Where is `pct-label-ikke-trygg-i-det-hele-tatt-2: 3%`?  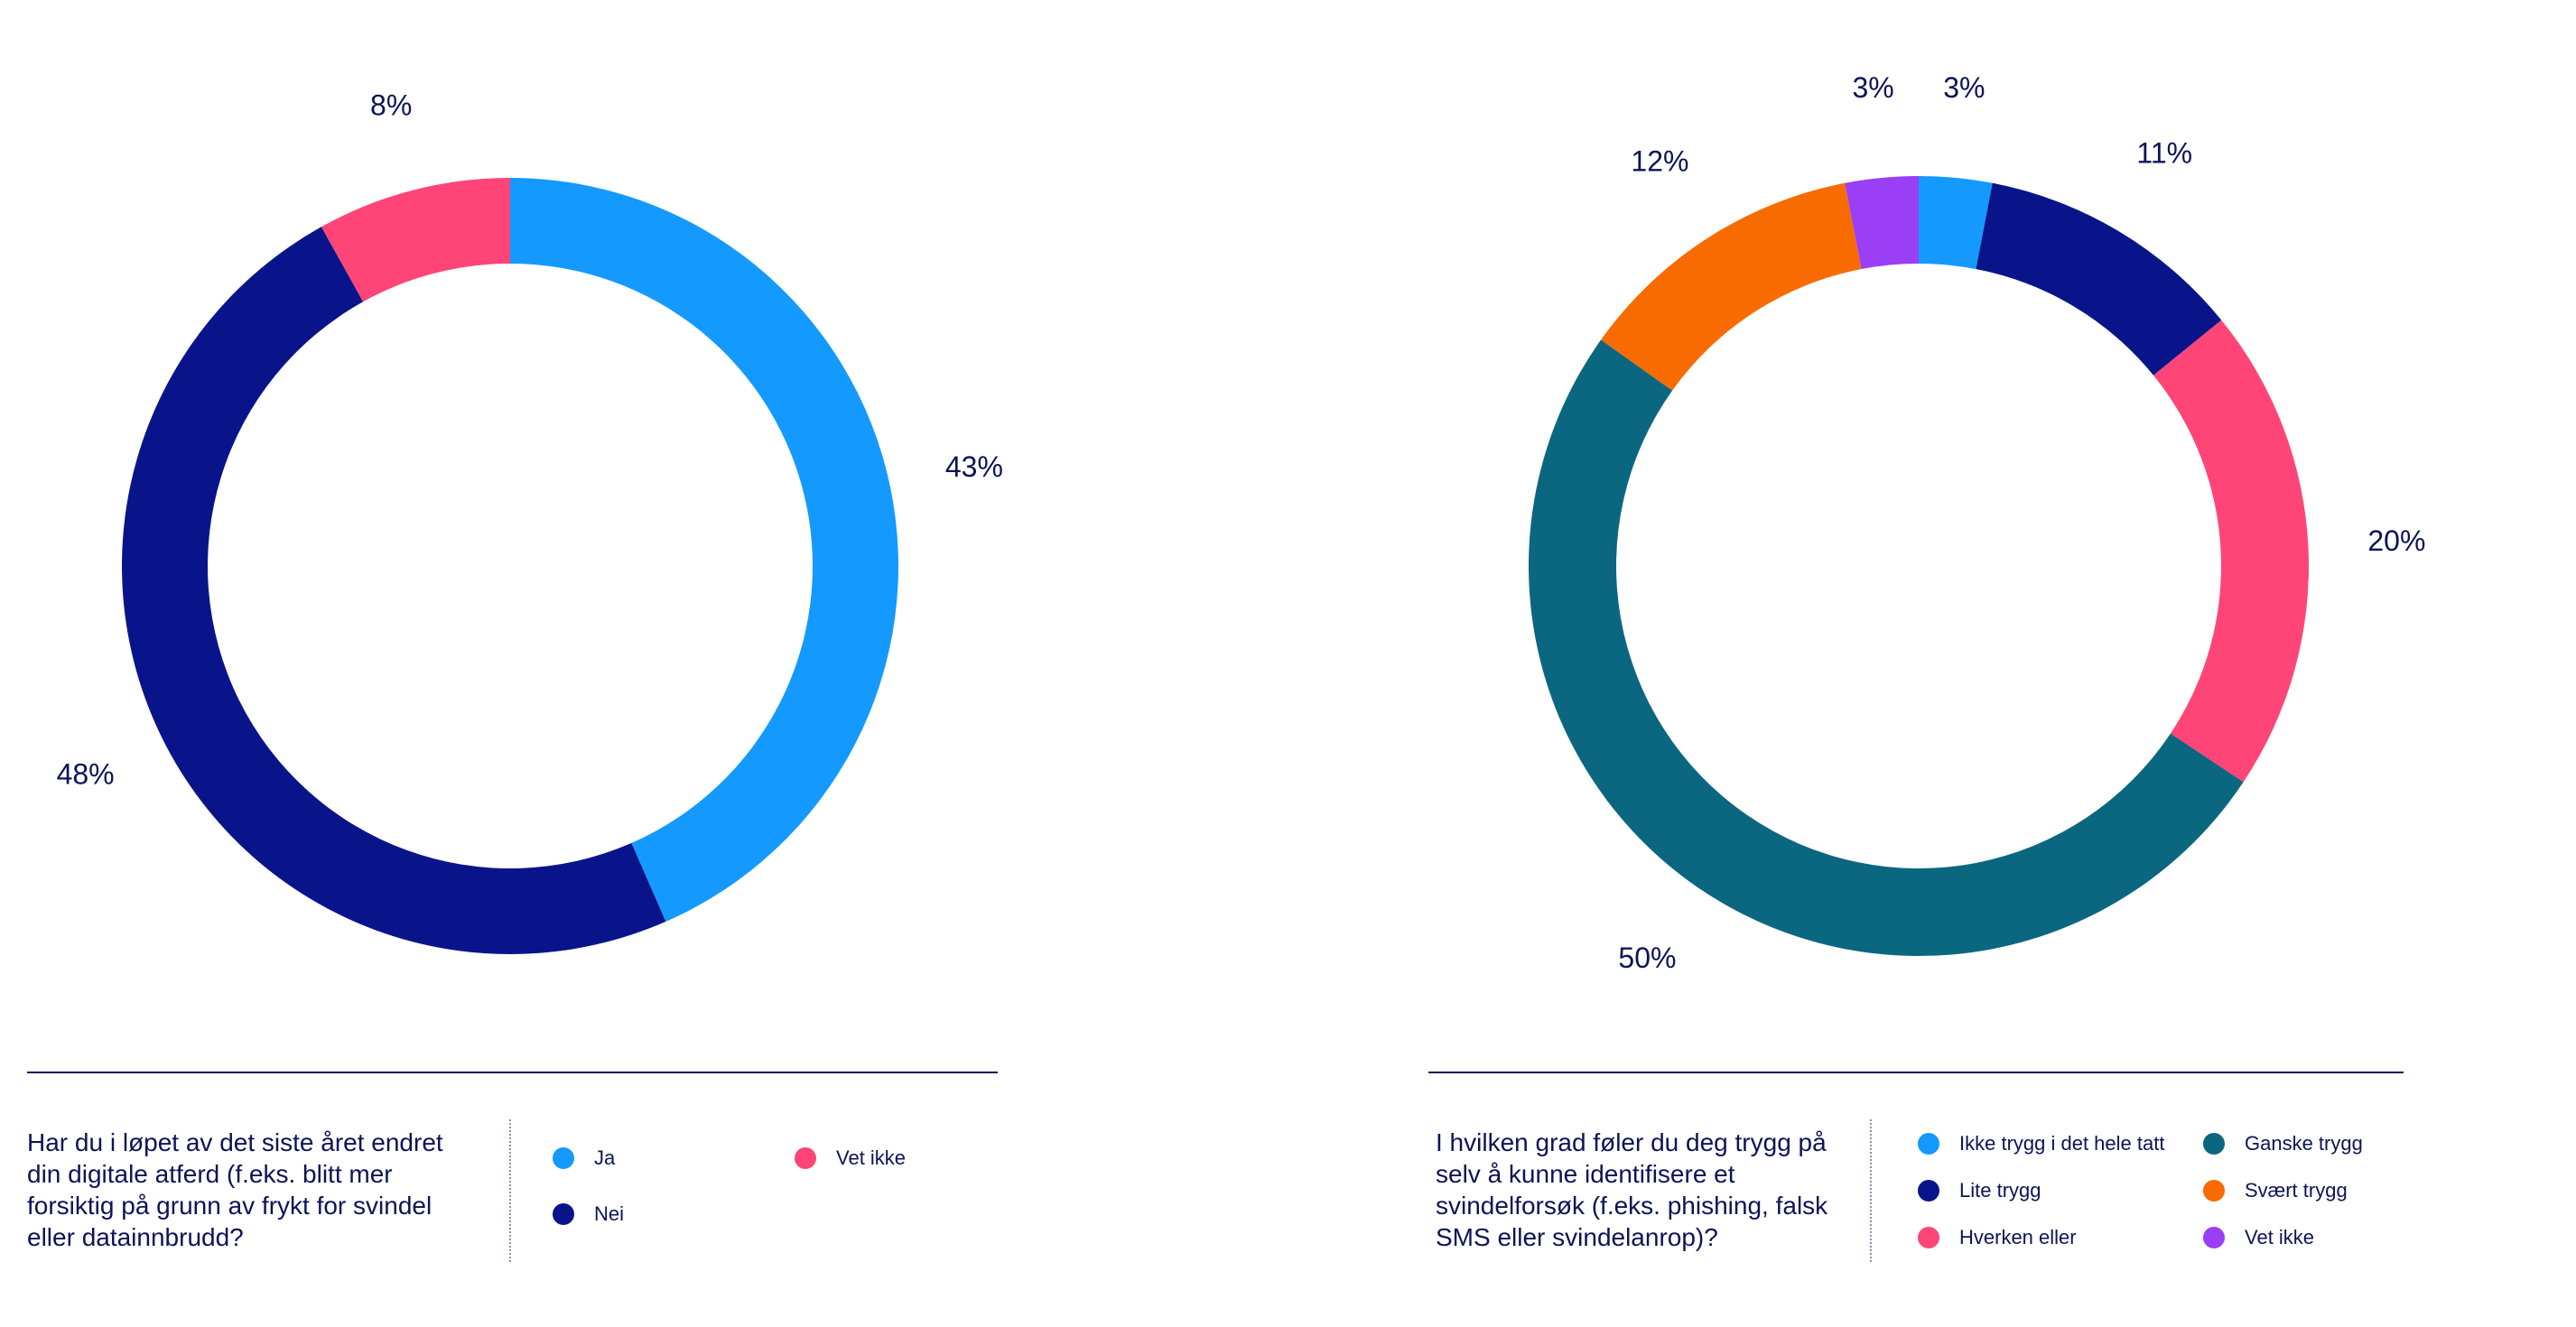 pct-label-ikke-trygg-i-det-hele-tatt-2: 3% is located at coordinates (1964, 87).